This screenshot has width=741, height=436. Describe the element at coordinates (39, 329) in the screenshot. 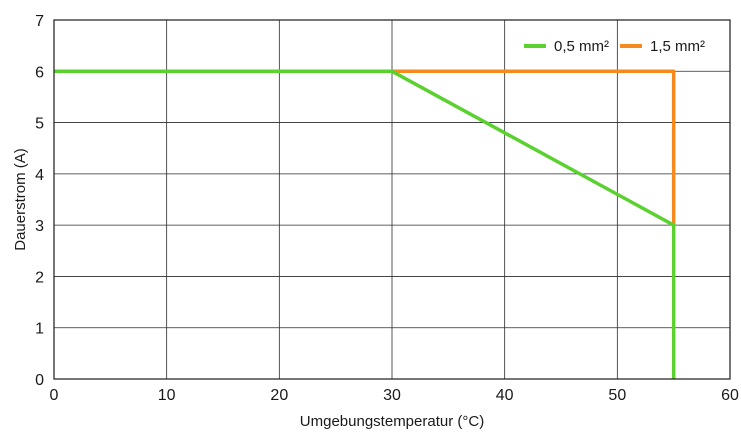

I see `y-tick-label: 1` at that location.